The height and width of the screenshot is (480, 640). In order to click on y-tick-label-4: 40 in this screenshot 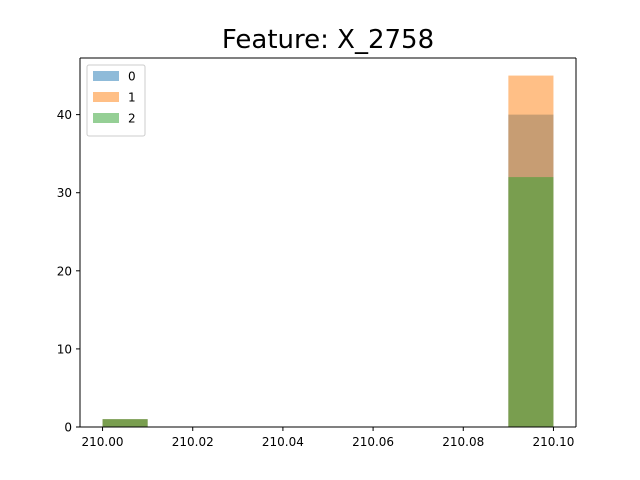, I will do `click(64, 115)`.